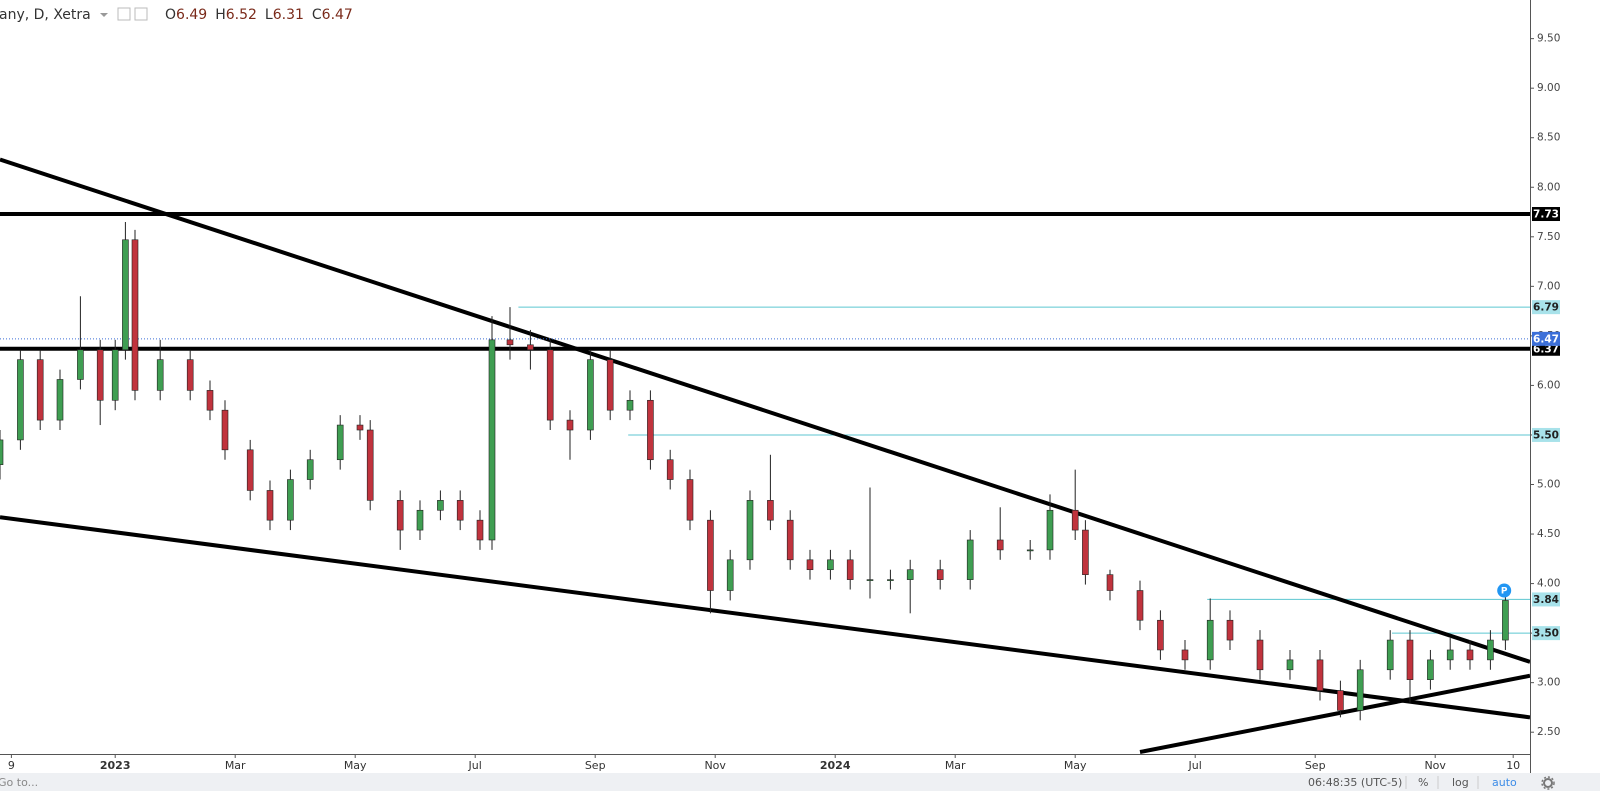  I want to click on marker, so click(1504, 590).